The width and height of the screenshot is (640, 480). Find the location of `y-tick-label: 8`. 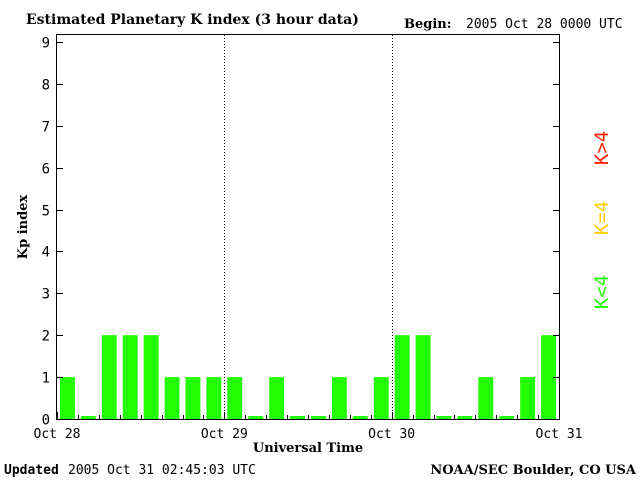

y-tick-label: 8 is located at coordinates (46, 86).